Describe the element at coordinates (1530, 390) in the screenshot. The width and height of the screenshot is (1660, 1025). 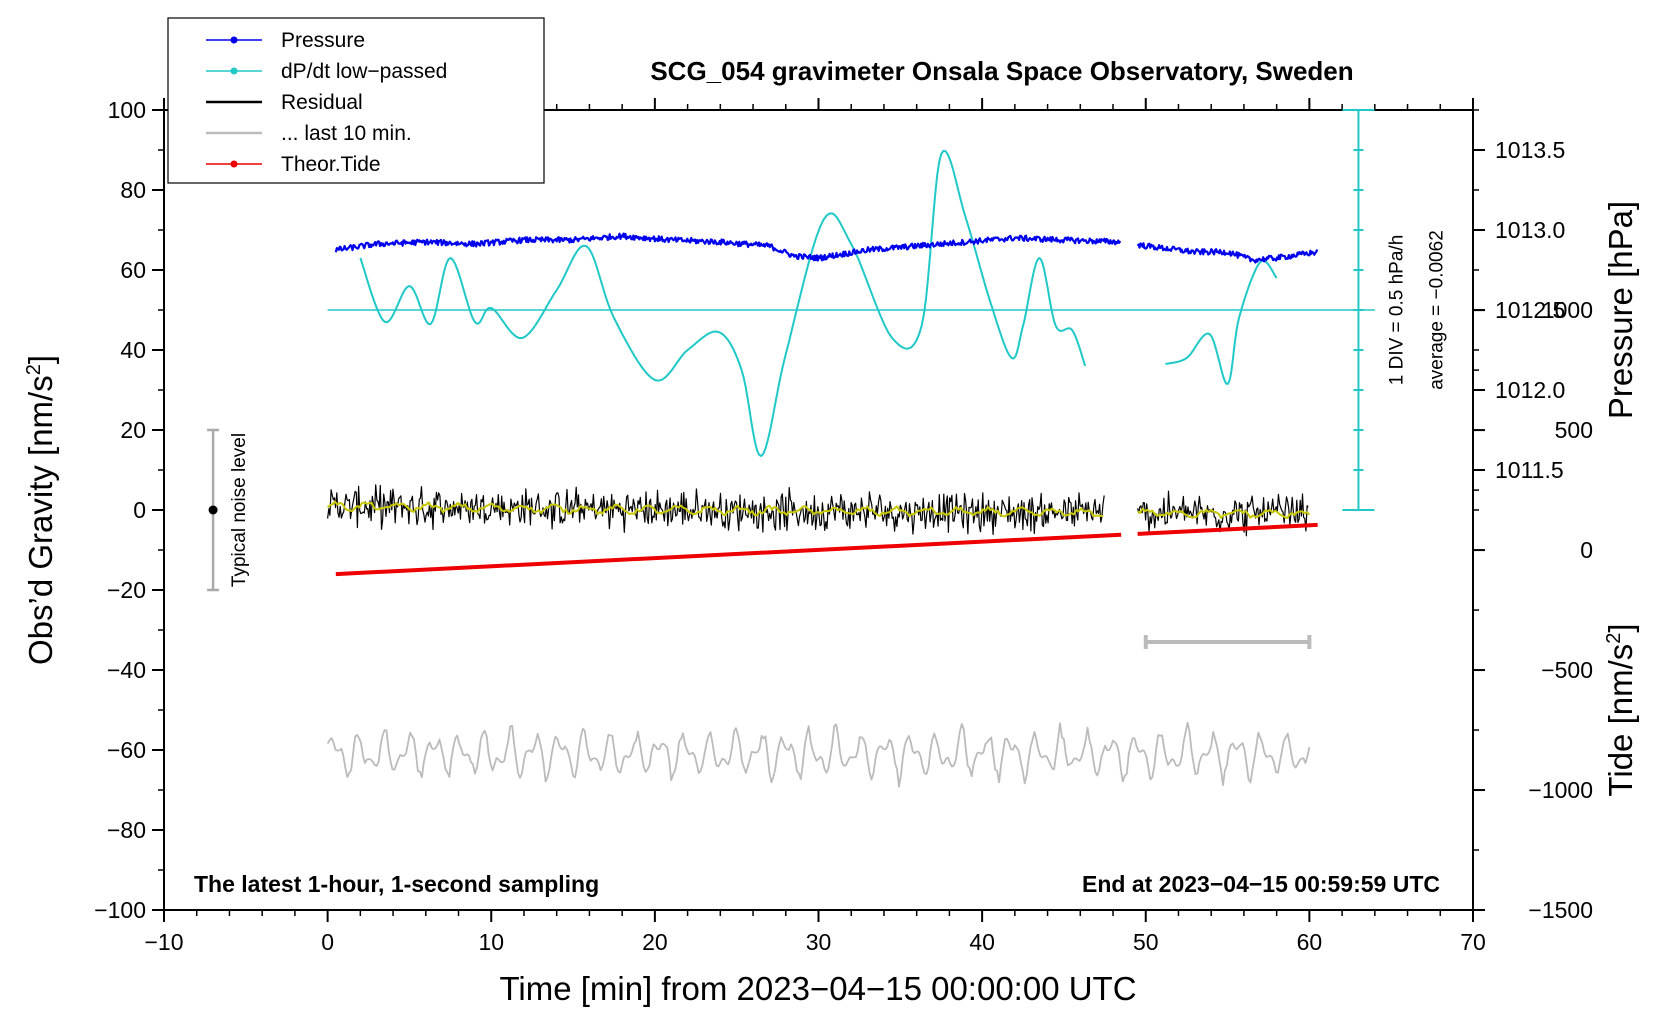
I see `pressure-tick-label: 1012.0` at that location.